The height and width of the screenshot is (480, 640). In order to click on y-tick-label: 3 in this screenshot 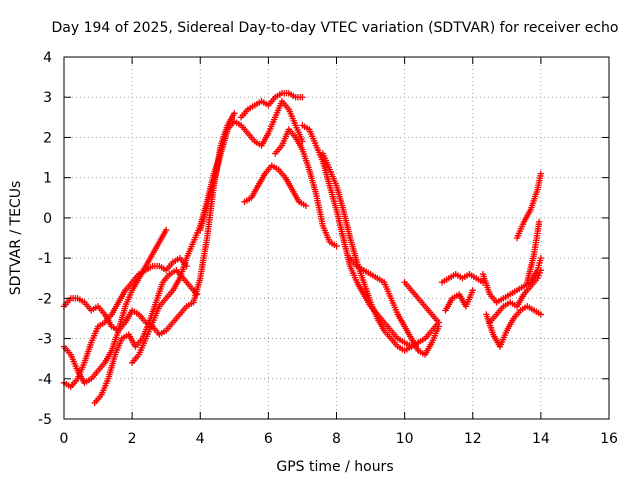, I will do `click(47, 98)`.